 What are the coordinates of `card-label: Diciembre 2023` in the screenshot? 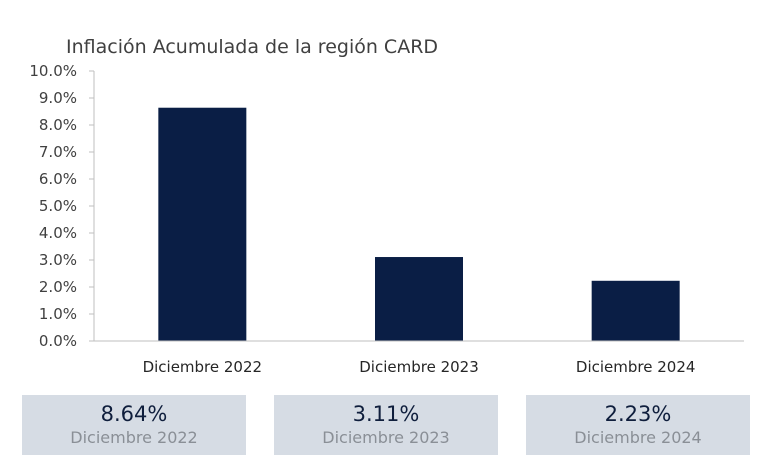 It's located at (386, 437).